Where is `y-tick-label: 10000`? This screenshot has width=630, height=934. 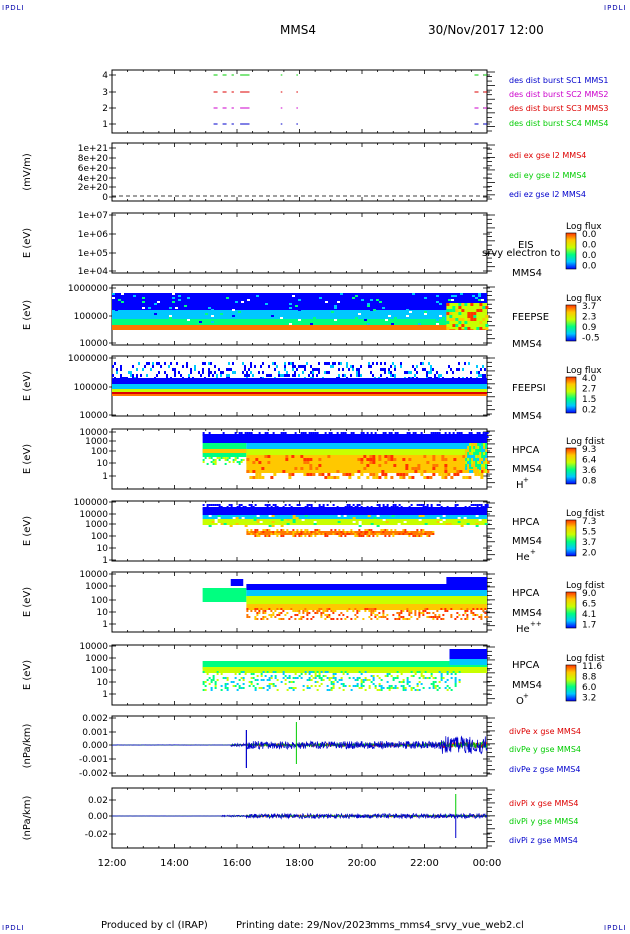 y-tick-label: 10000 is located at coordinates (93, 575).